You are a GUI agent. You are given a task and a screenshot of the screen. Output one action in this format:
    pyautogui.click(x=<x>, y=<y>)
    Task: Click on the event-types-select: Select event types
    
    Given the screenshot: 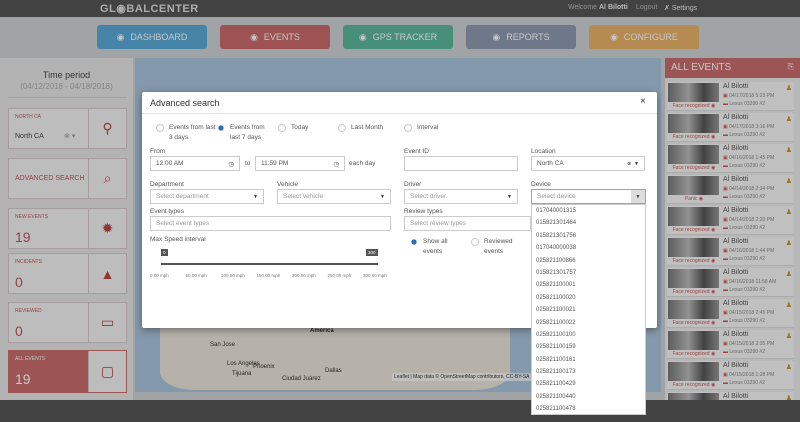 What is the action you would take?
    pyautogui.click(x=270, y=223)
    